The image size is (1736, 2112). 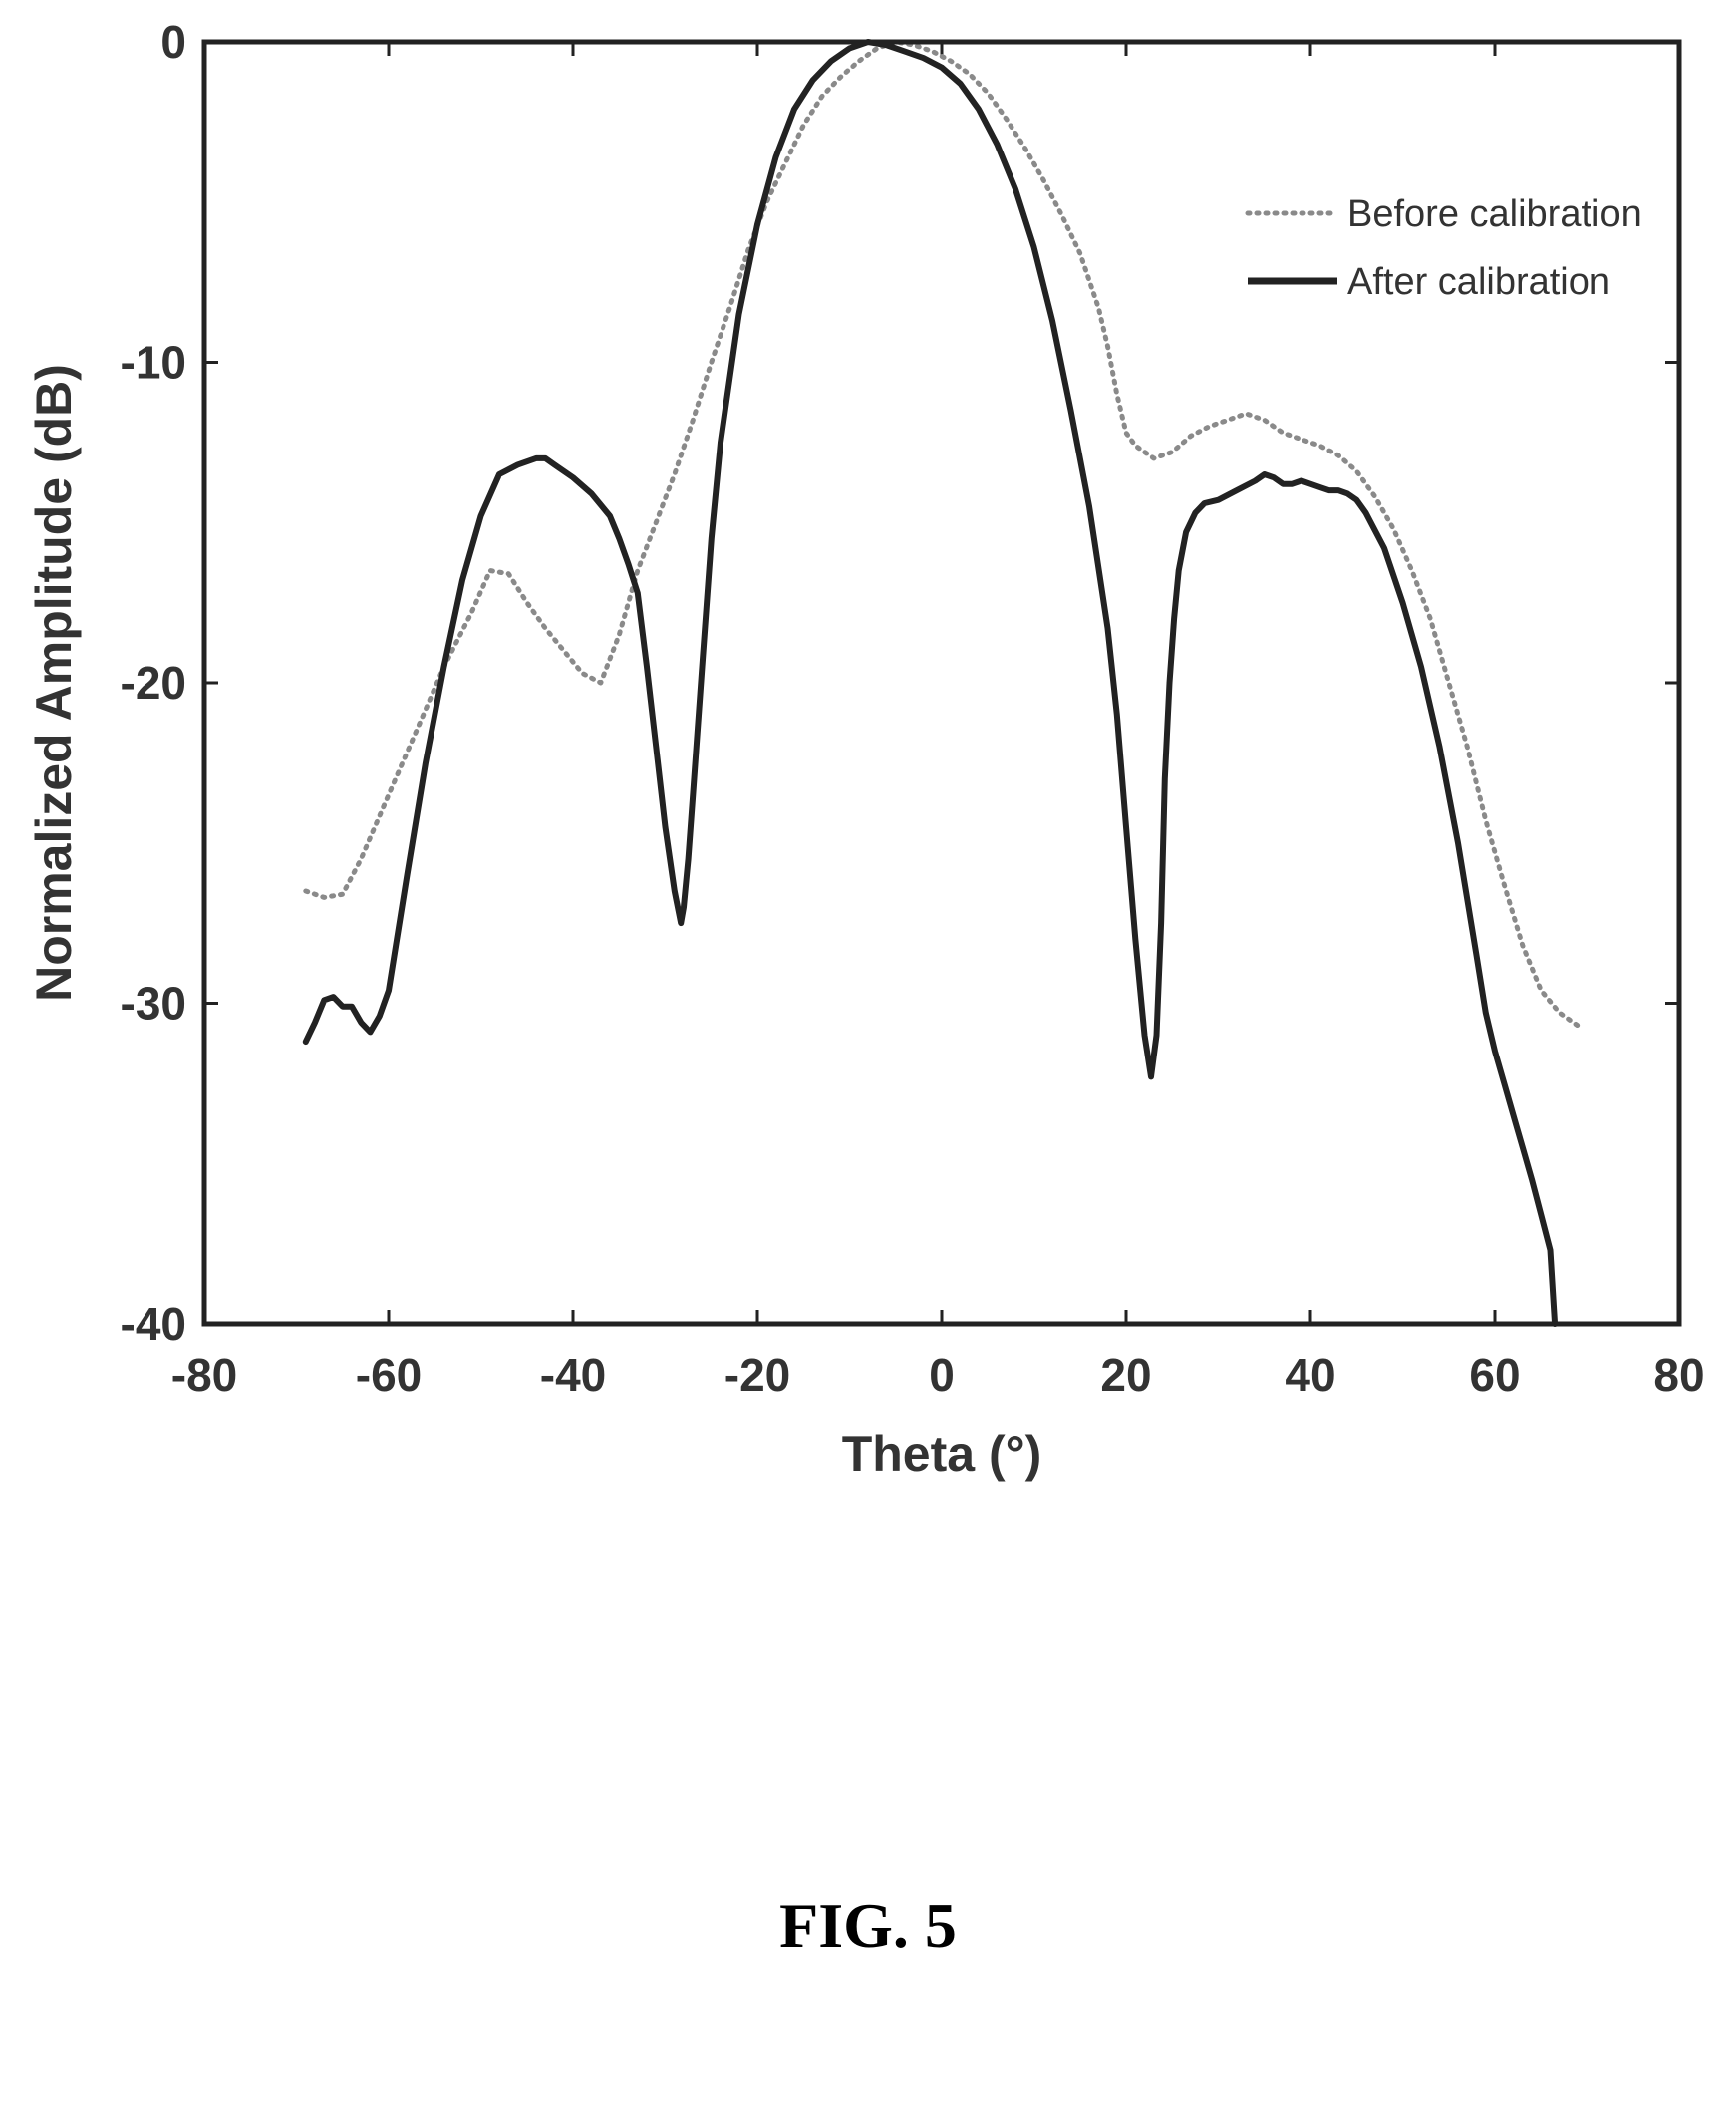 I want to click on x-tick-label: 80, so click(x=1678, y=1375).